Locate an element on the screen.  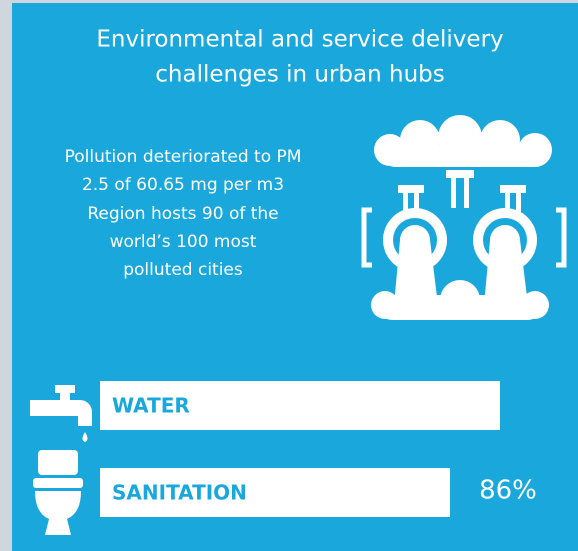
description-line: 2.5 of 60.65 mg per m3 is located at coordinates (183, 185).